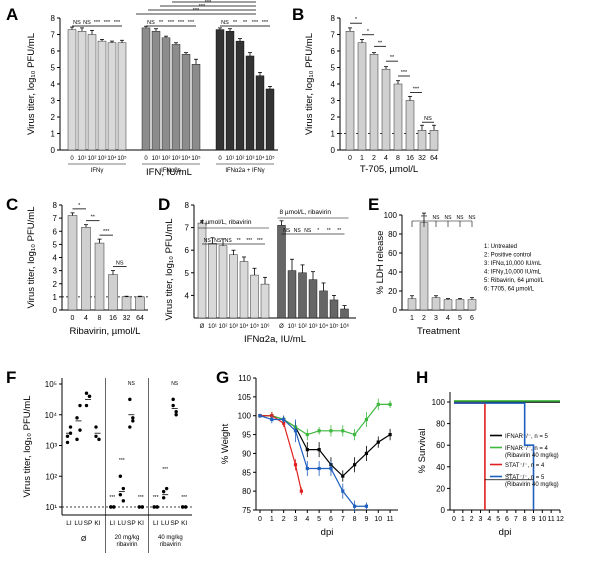  Describe the element at coordinates (186, 158) in the screenshot. I see `x-tick-label: 10⁴` at that location.